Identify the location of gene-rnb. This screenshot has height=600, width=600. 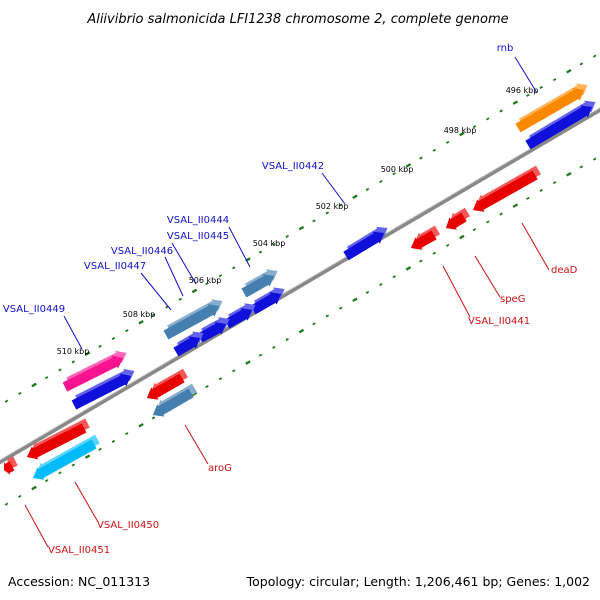
(551, 108).